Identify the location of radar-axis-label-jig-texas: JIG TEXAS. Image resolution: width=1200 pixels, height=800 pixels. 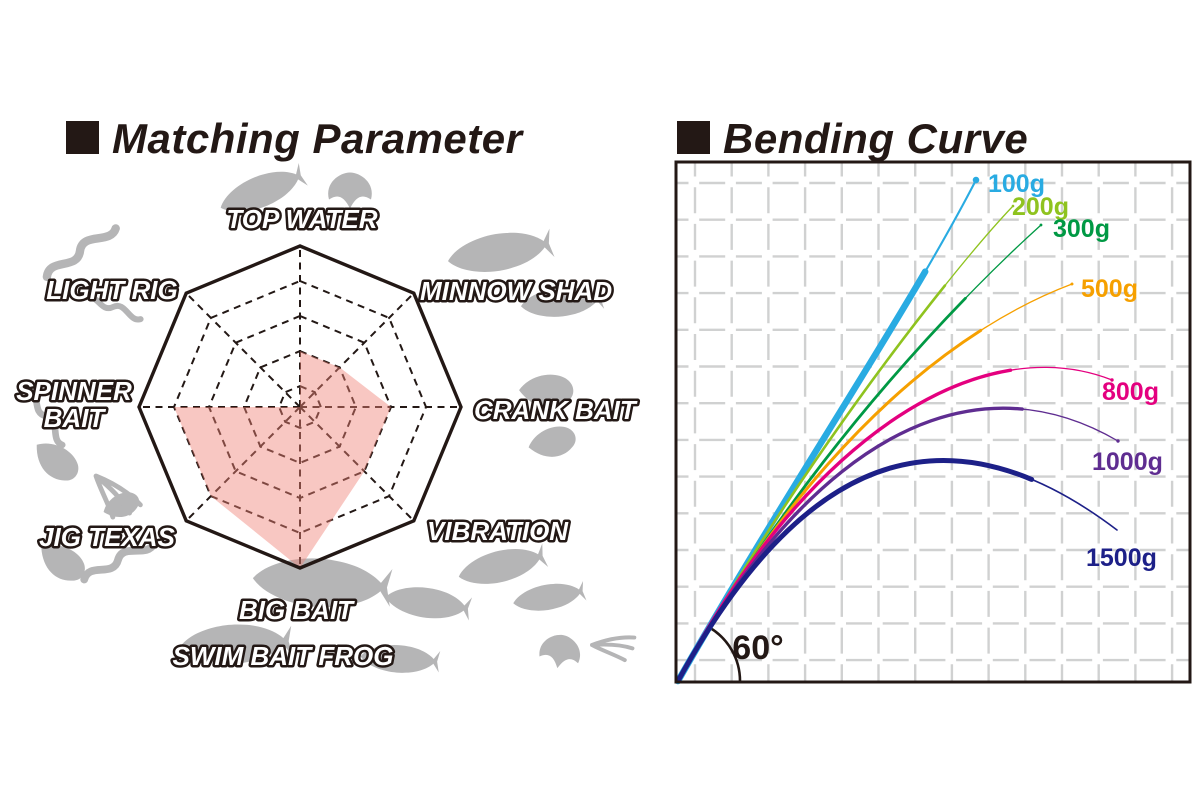
(107, 537).